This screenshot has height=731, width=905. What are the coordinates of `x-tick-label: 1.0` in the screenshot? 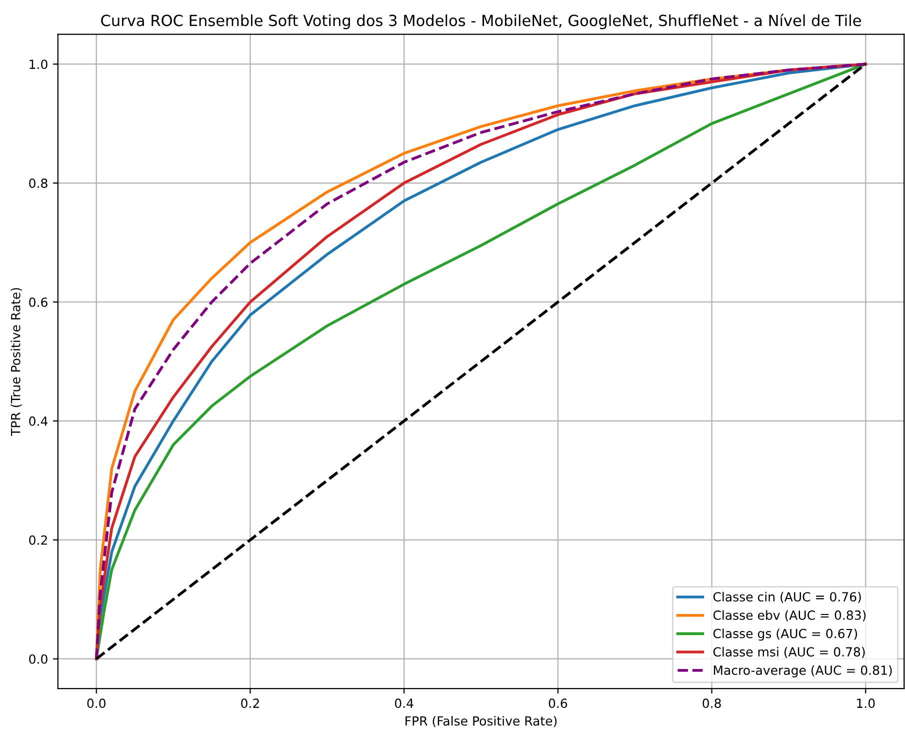 It's located at (866, 703).